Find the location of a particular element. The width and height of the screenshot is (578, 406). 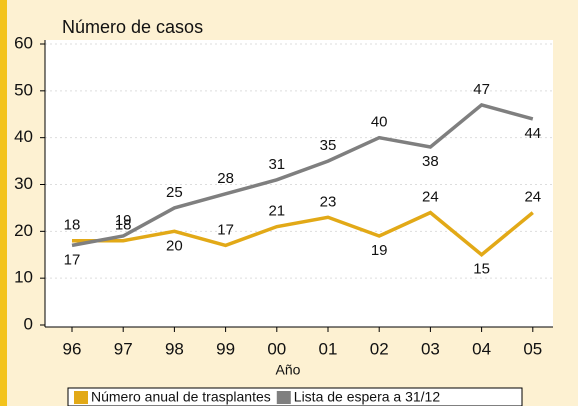

x-tick-label: 04 is located at coordinates (481, 348).